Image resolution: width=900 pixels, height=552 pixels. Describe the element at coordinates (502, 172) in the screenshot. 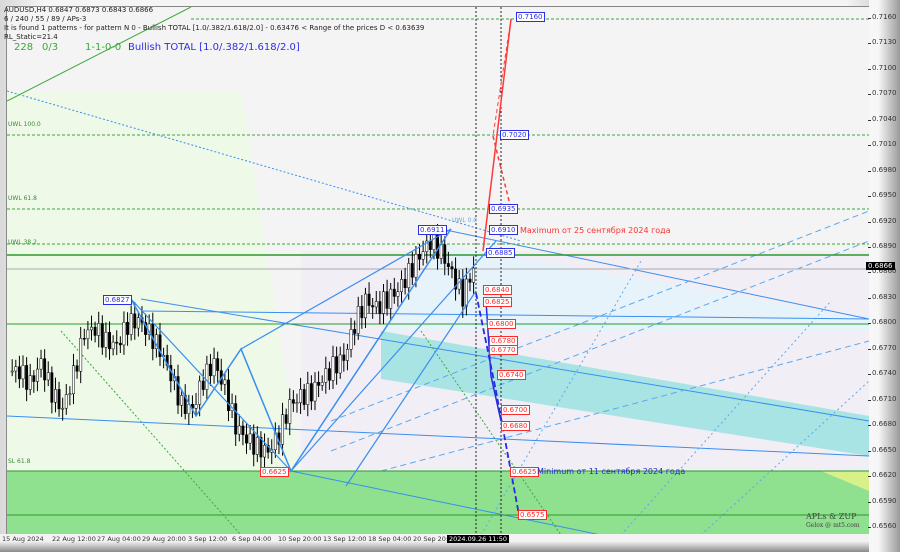

I see `projection-red-dashed` at that location.